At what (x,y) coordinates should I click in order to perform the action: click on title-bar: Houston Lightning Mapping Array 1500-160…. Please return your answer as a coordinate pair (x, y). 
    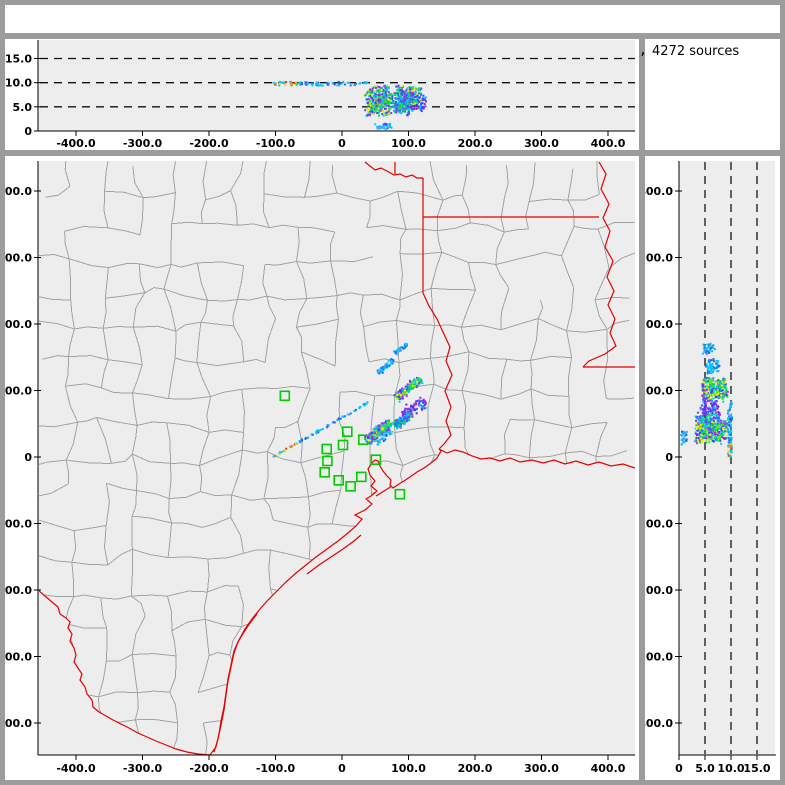
    Looking at the image, I should click on (392, 31).